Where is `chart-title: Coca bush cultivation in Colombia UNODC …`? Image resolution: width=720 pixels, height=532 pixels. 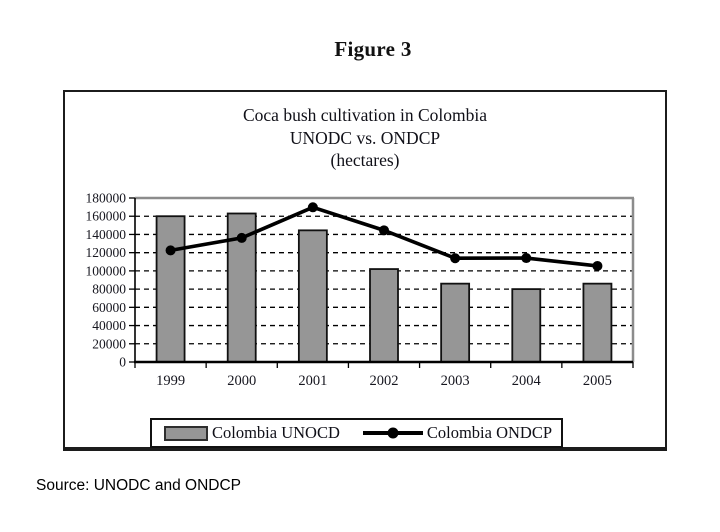 chart-title: Coca bush cultivation in Colombia UNODC … is located at coordinates (365, 138).